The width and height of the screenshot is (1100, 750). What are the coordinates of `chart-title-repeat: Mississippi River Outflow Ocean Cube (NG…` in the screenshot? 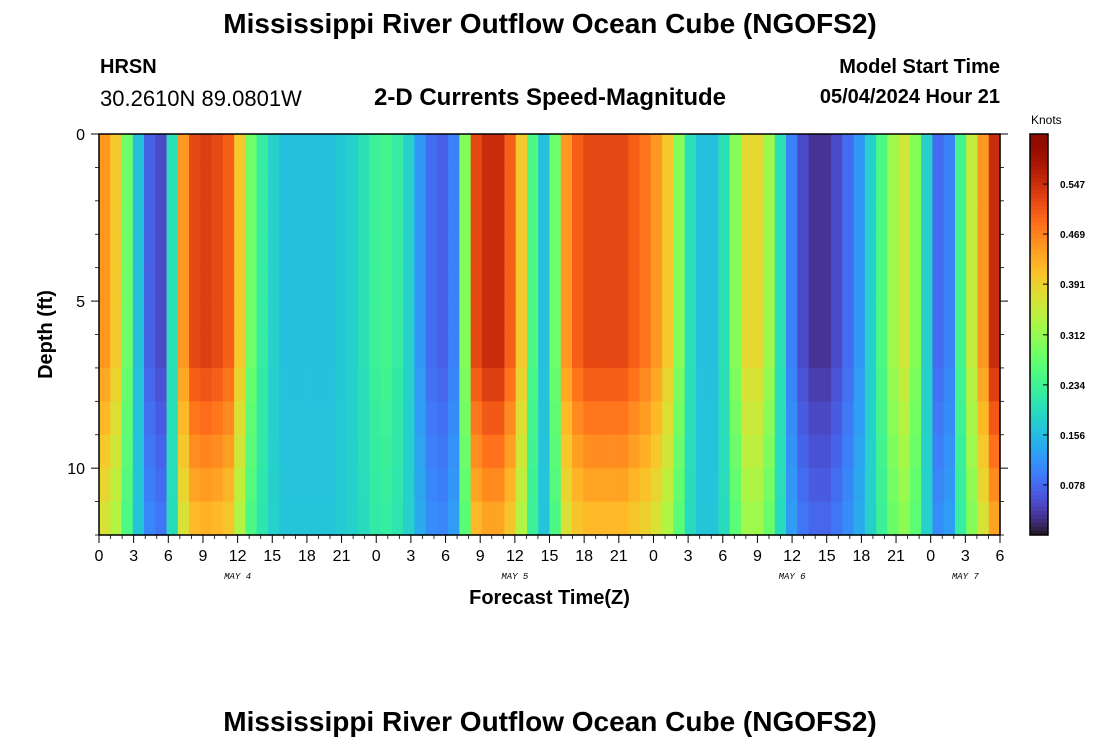 It's located at (550, 721).